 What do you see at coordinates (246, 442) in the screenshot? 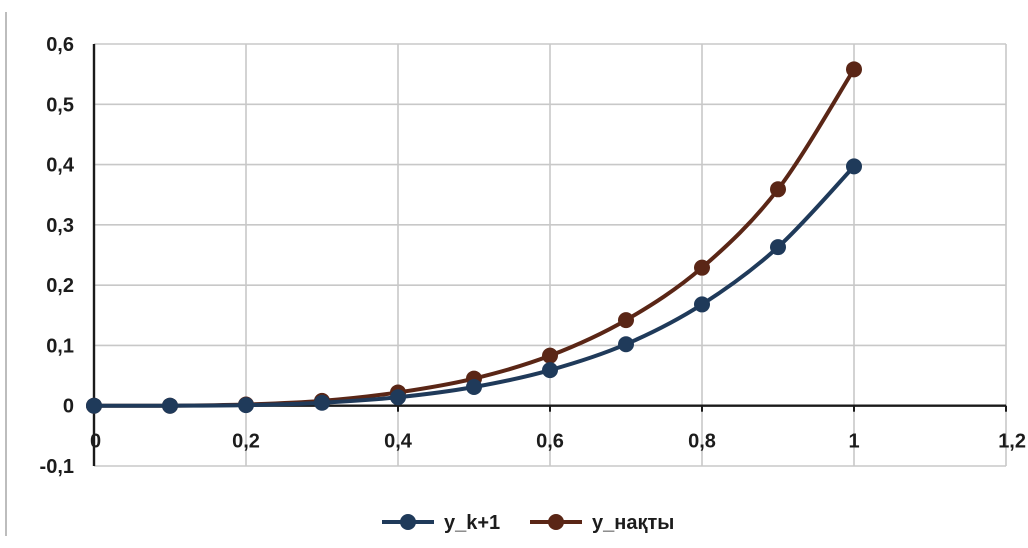
I see `x-tick-label: 0,2` at bounding box center [246, 442].